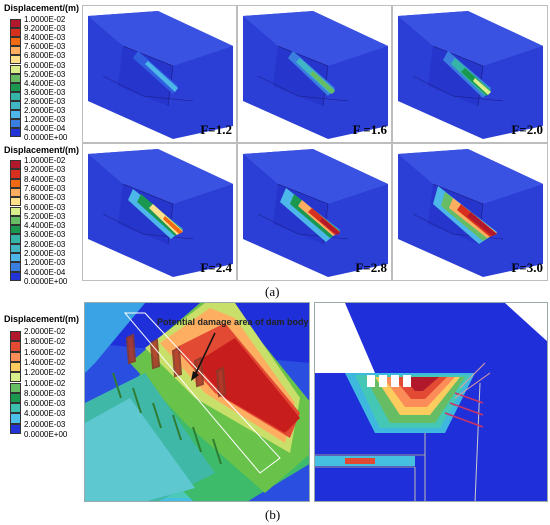 The height and width of the screenshot is (525, 550). What do you see at coordinates (45, 362) in the screenshot?
I see `legend-tick-label: 1.4000E-02` at bounding box center [45, 362].